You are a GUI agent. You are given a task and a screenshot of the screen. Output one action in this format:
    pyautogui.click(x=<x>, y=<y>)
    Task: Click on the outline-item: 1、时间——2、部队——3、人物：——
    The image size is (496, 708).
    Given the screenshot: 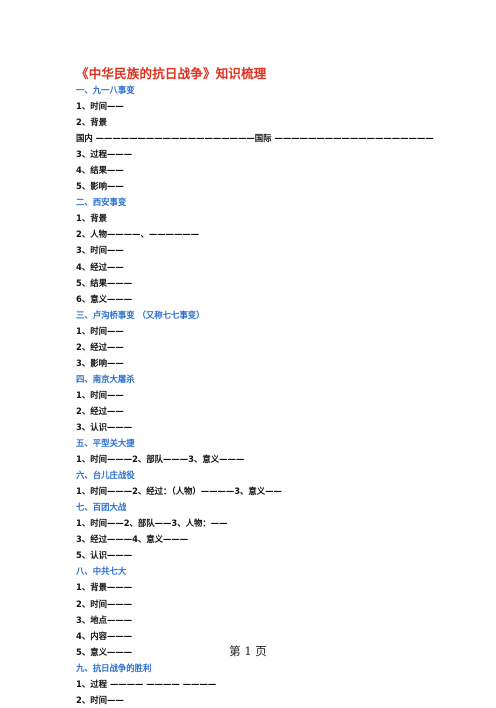 What is the action you would take?
    pyautogui.click(x=152, y=523)
    